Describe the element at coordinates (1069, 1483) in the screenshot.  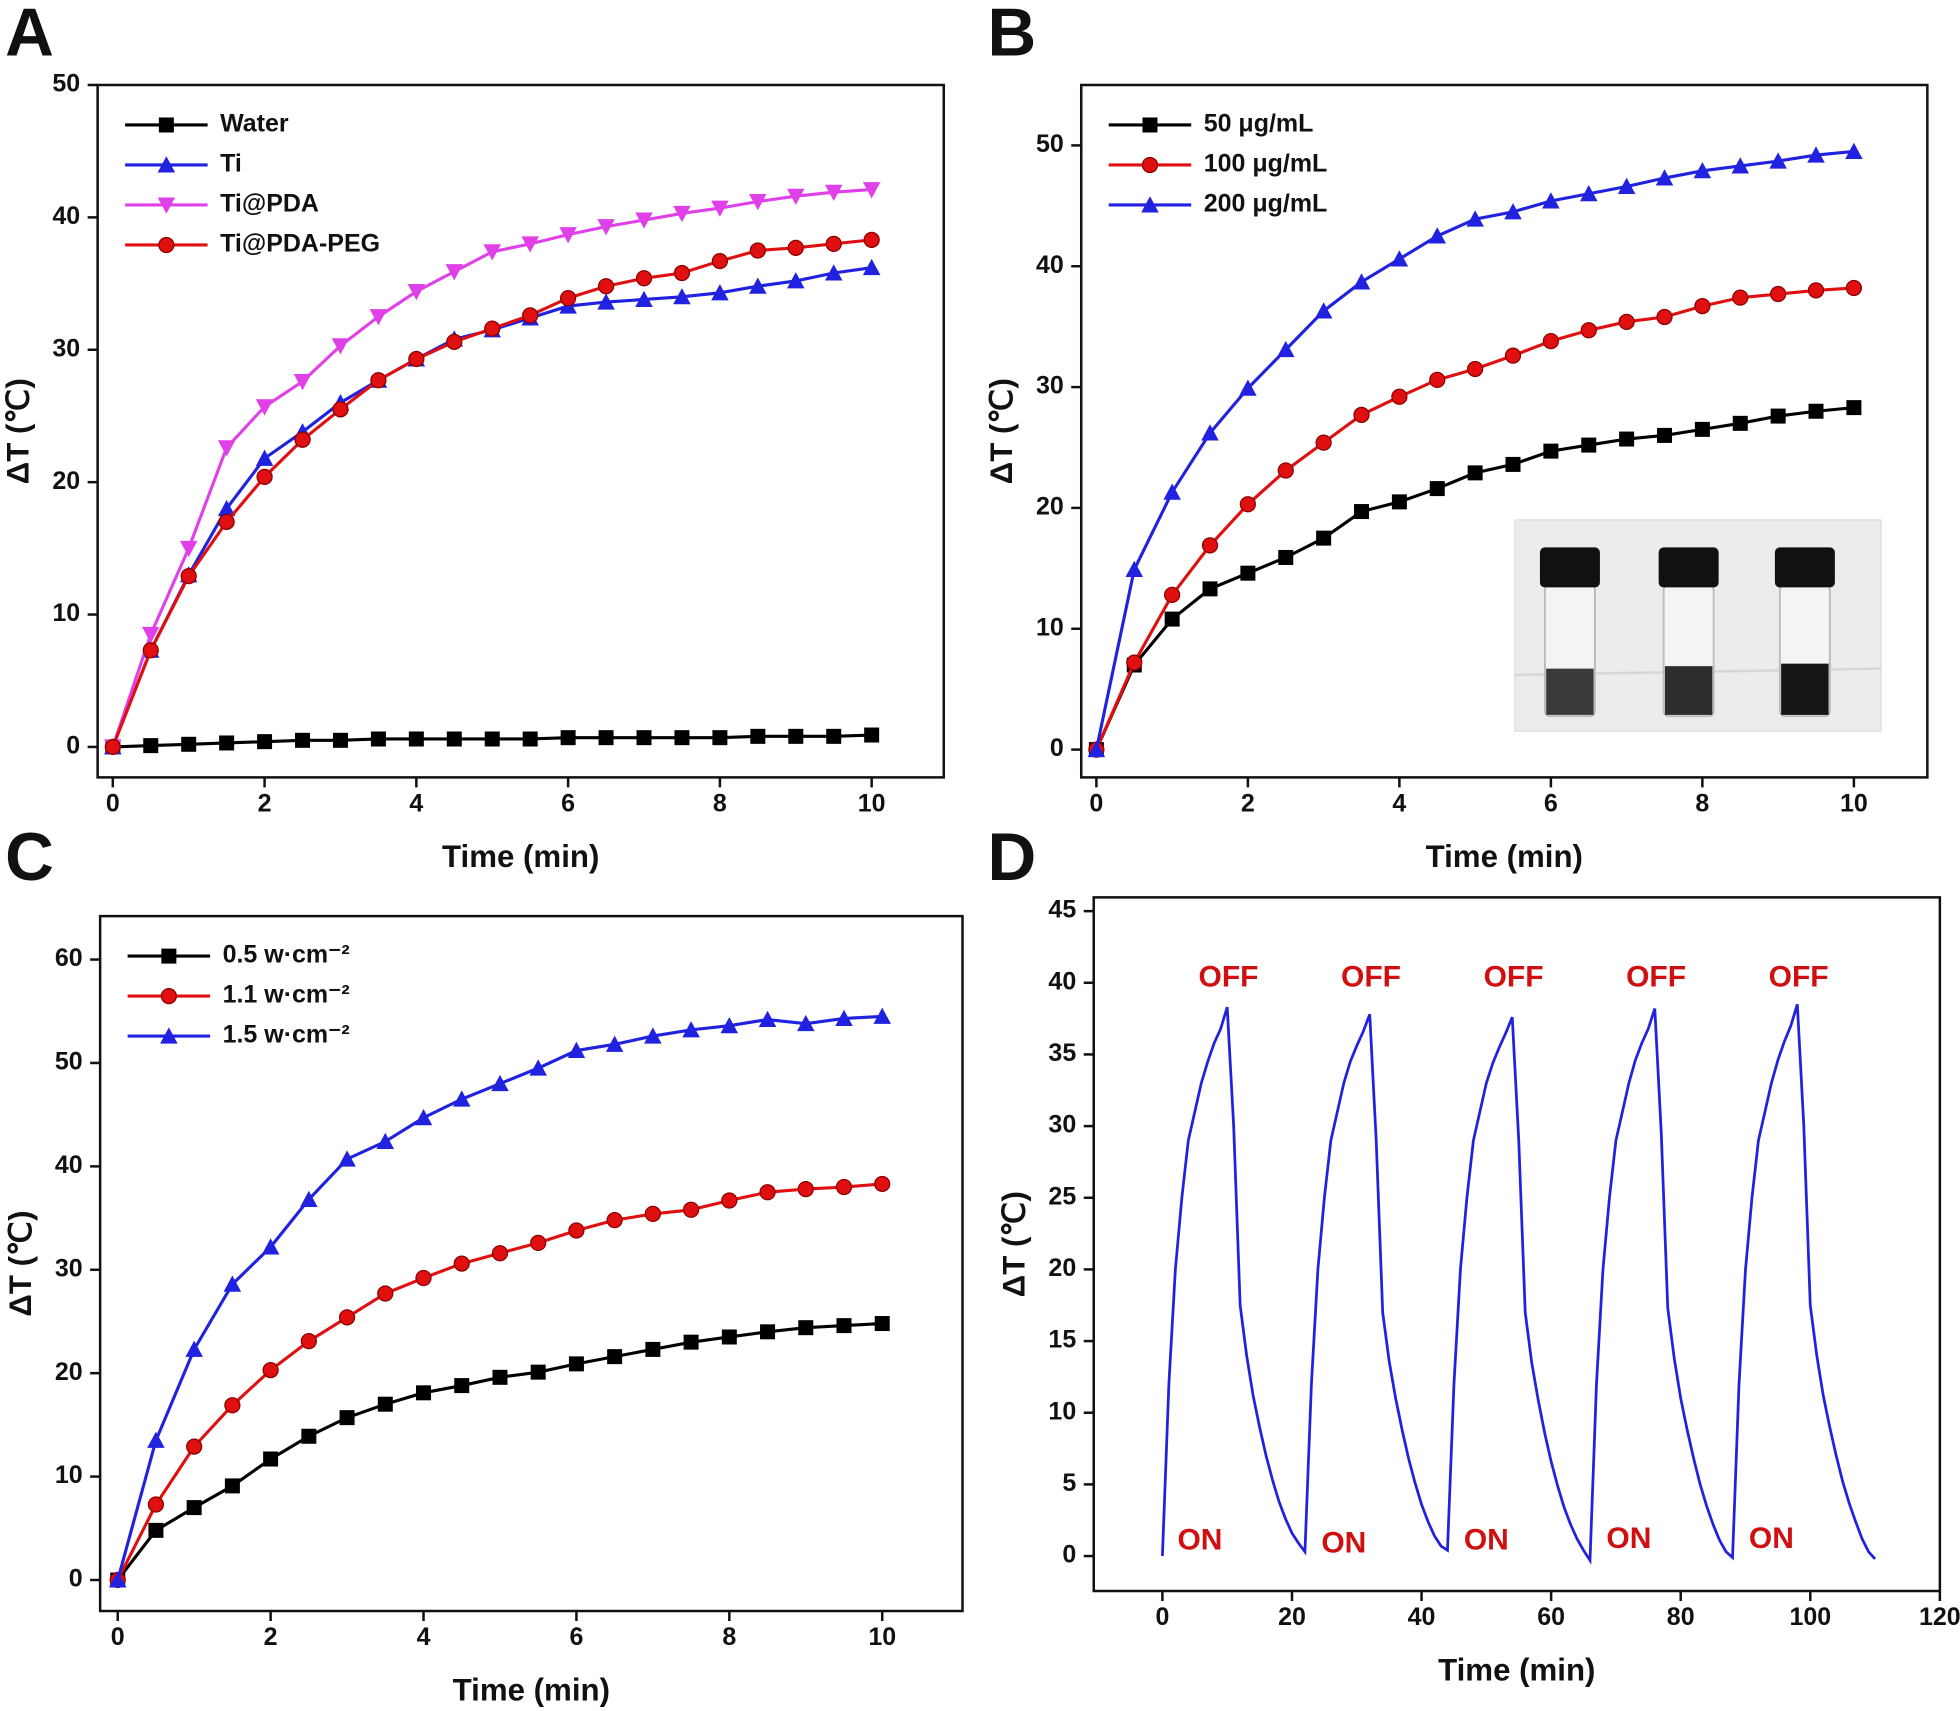
I see `y-tick-label: 5` at that location.